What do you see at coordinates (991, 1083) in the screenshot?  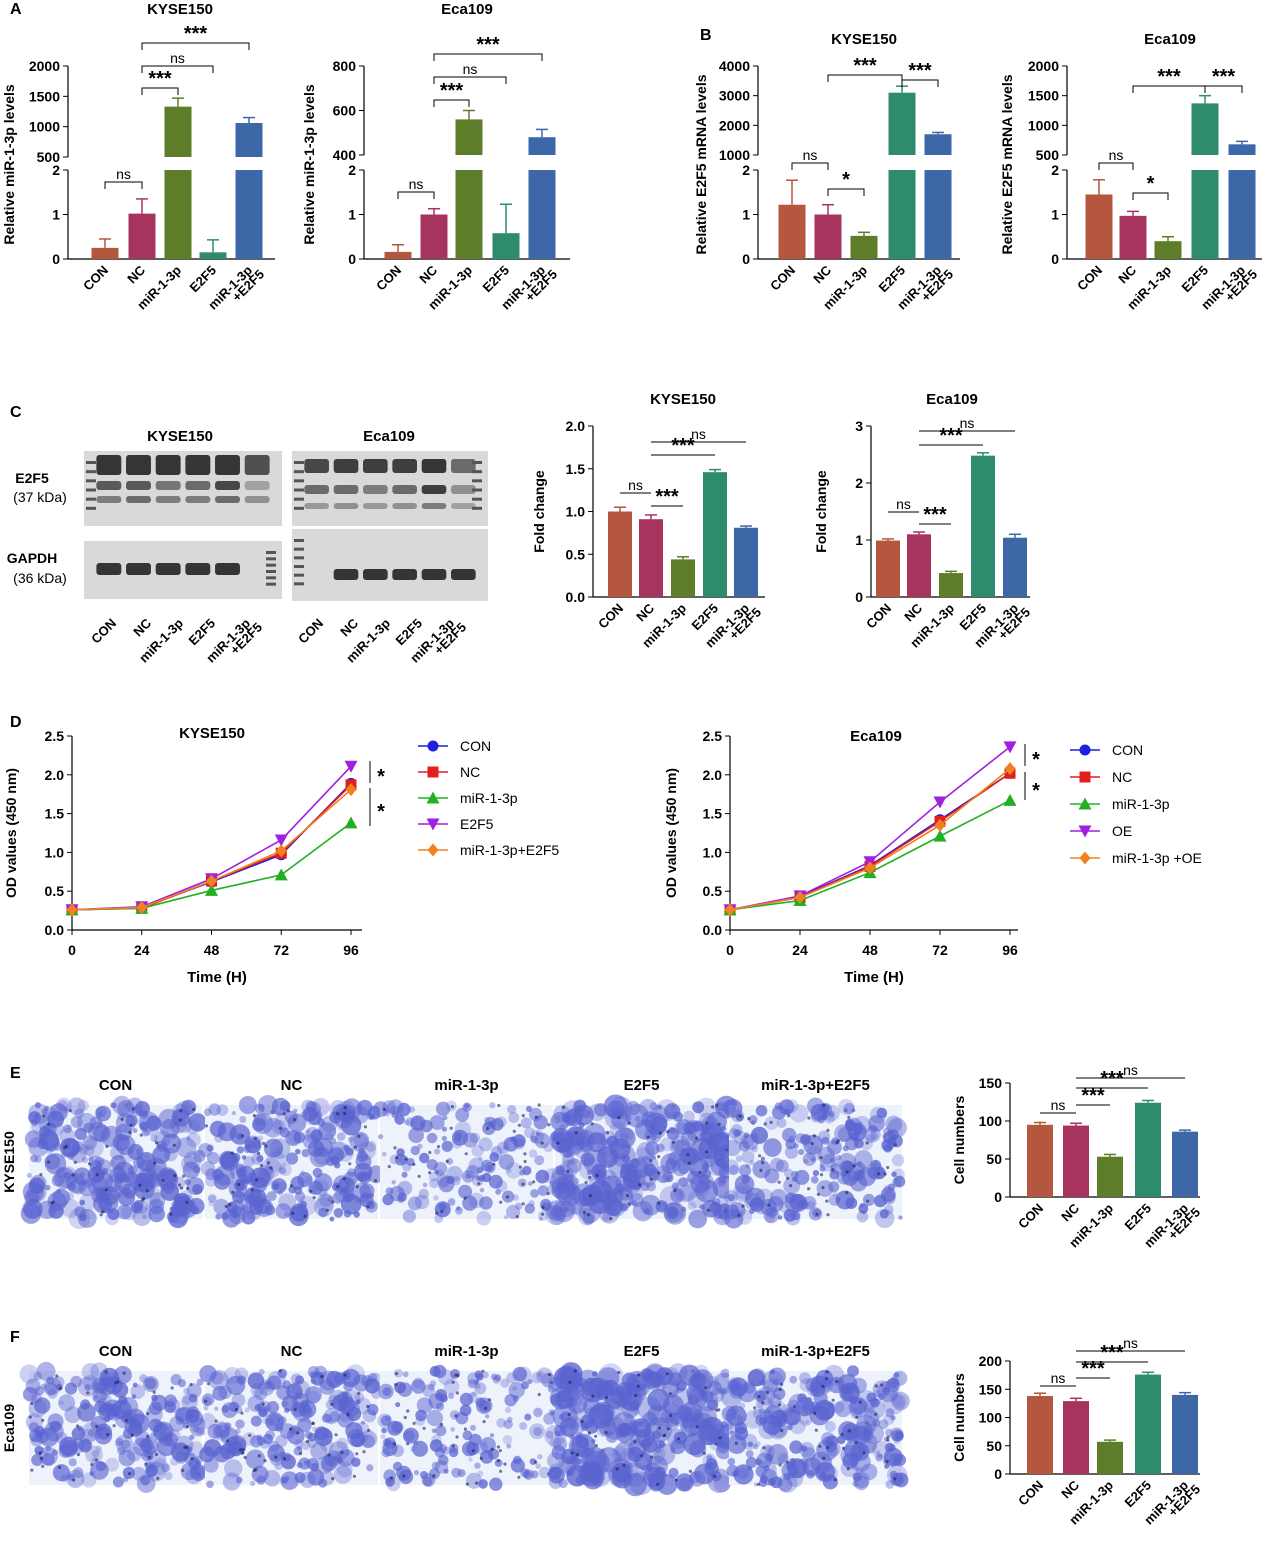 I see `E-y-tick-label: 150` at bounding box center [991, 1083].